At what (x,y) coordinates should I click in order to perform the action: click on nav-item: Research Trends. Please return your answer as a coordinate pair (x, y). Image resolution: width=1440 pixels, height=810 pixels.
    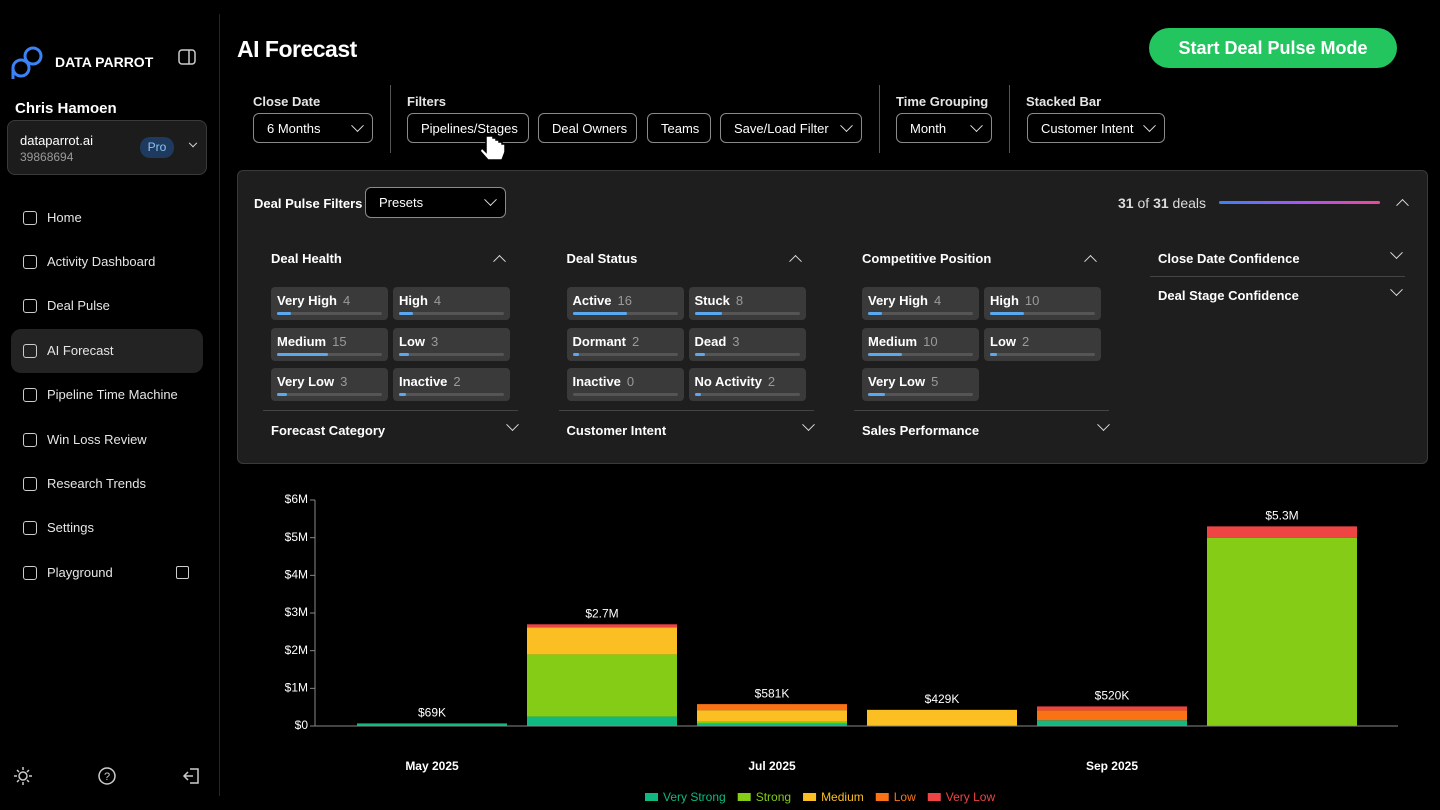
    Looking at the image, I should click on (96, 483).